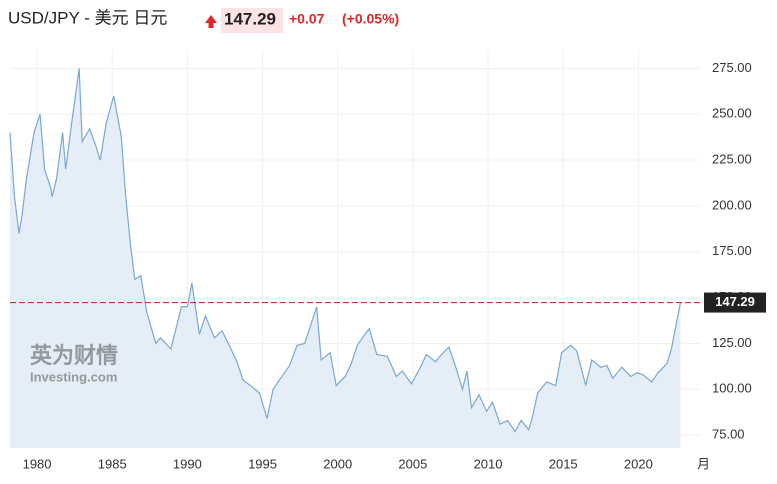 This screenshot has width=777, height=484. What do you see at coordinates (703, 463) in the screenshot?
I see `x-axis-label: 月` at bounding box center [703, 463].